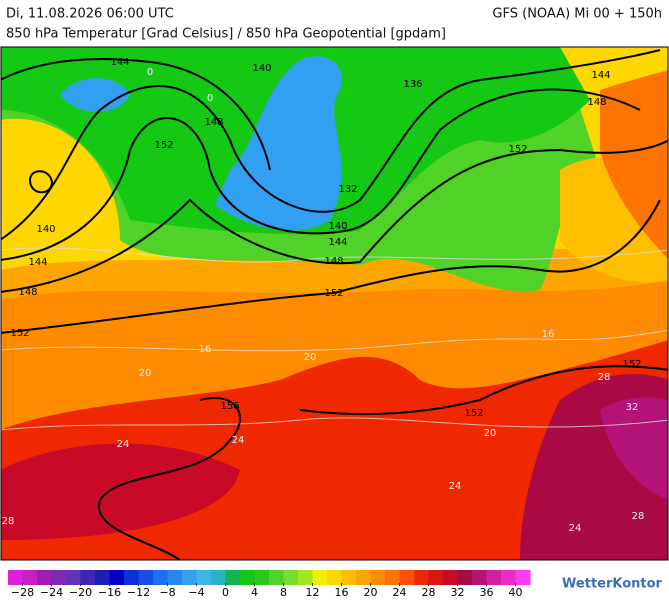 This screenshot has width=669, height=600. I want to click on colorbar-tick-label: −4, so click(196, 592).